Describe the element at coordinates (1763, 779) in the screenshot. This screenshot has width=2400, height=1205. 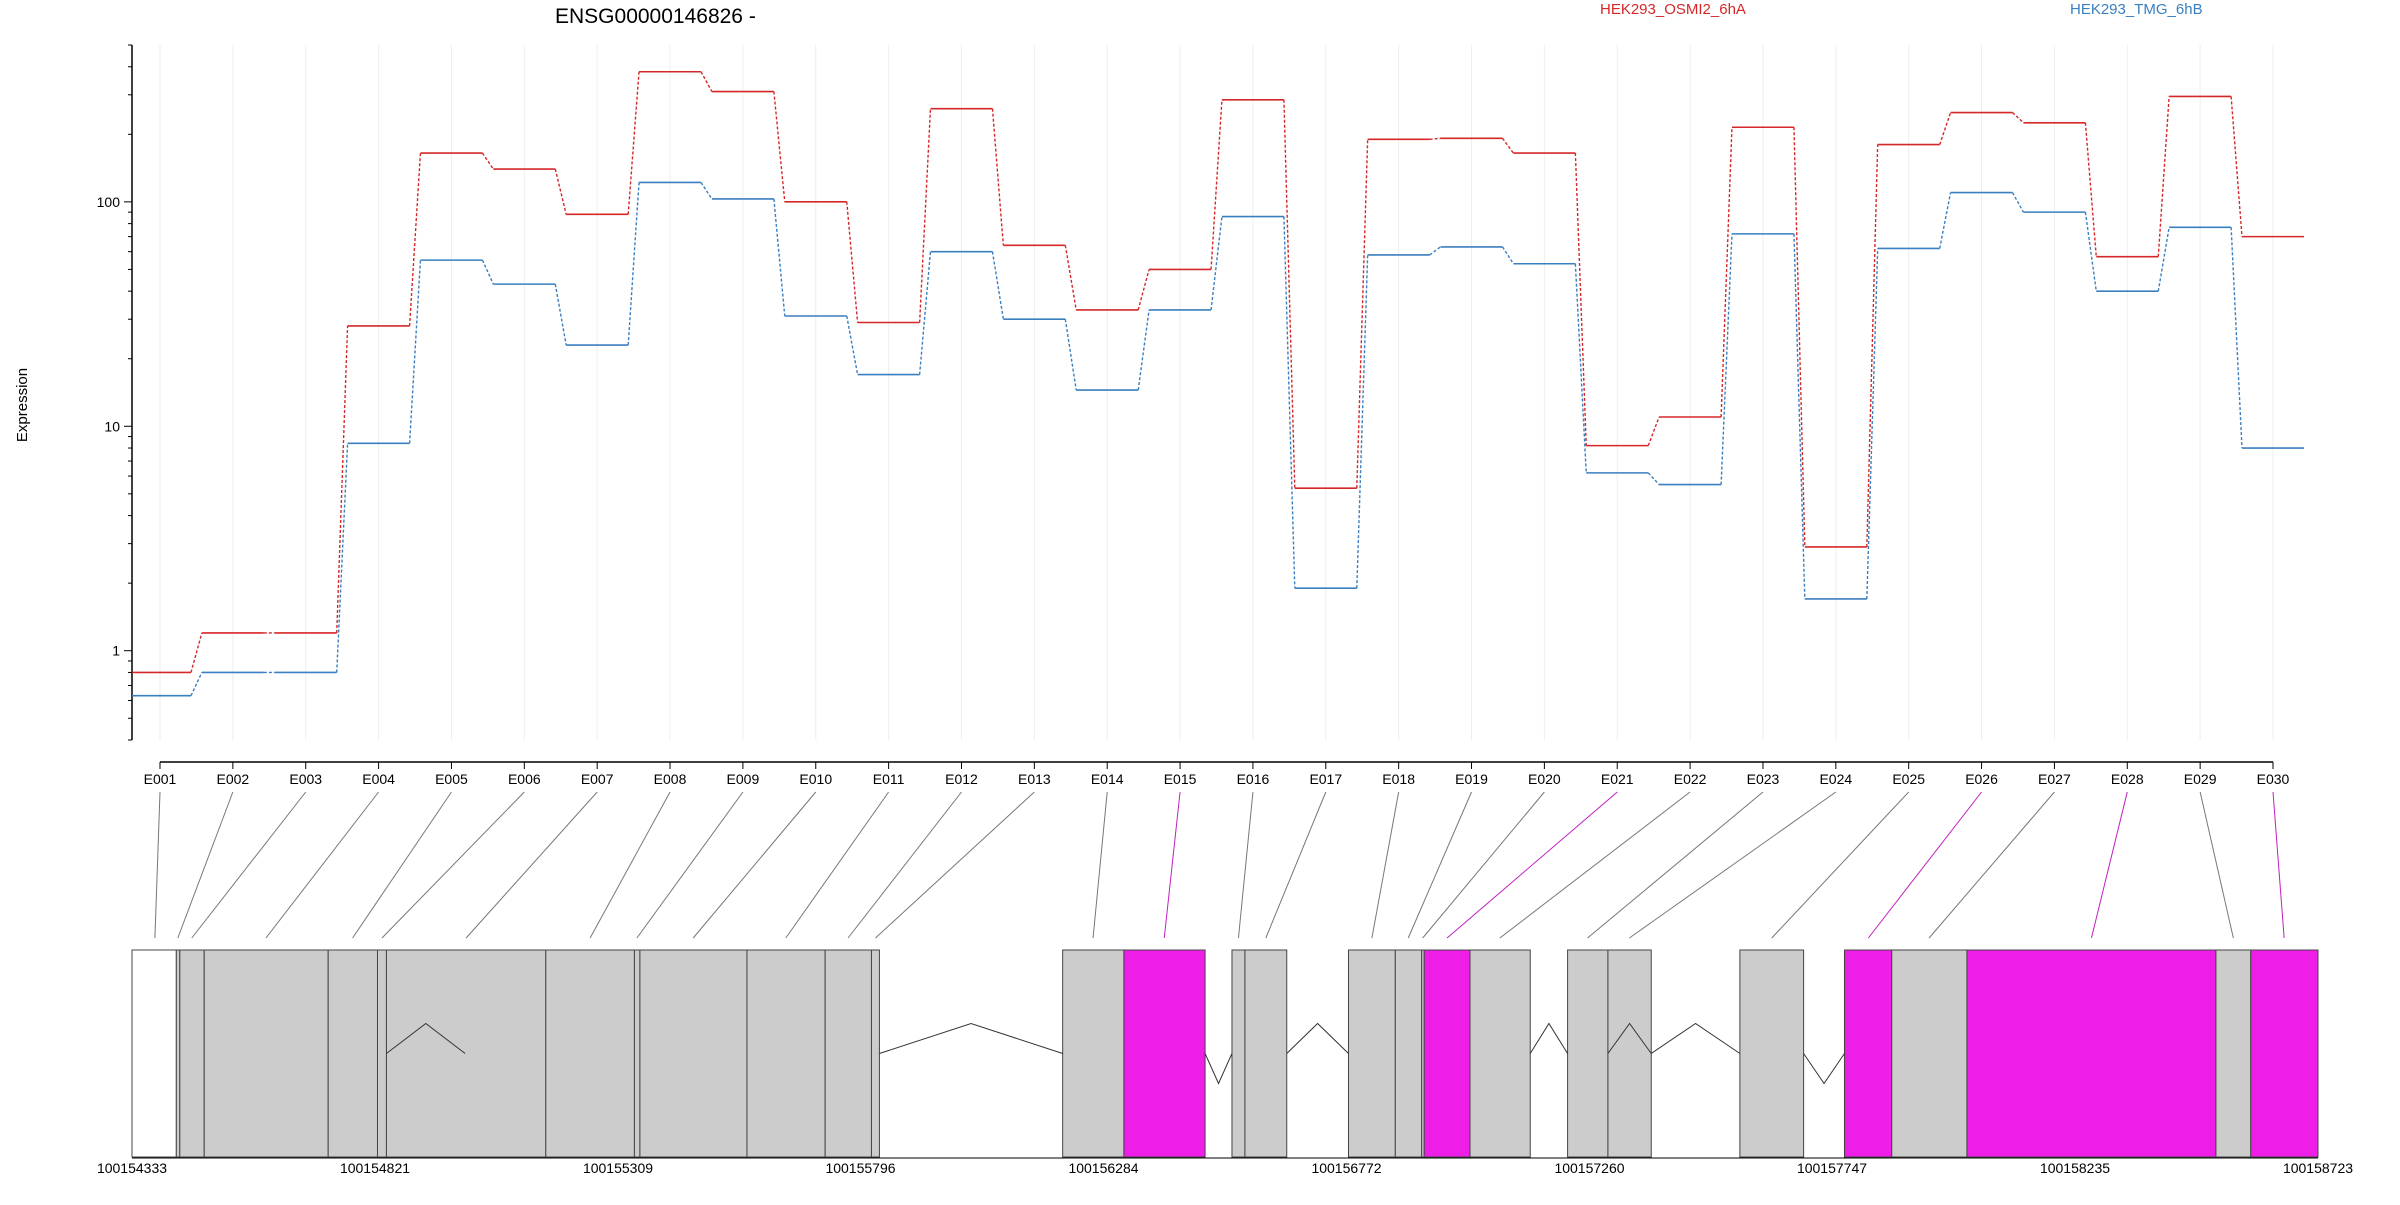
I see `x-tick-label: E023` at that location.